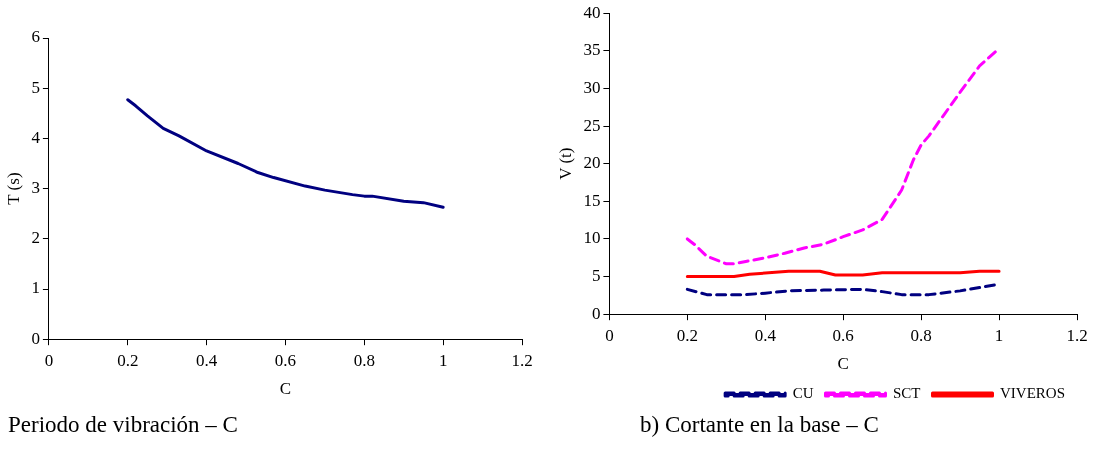 The image size is (1103, 452). Describe the element at coordinates (35, 188) in the screenshot. I see `y-tick-label: 3` at that location.